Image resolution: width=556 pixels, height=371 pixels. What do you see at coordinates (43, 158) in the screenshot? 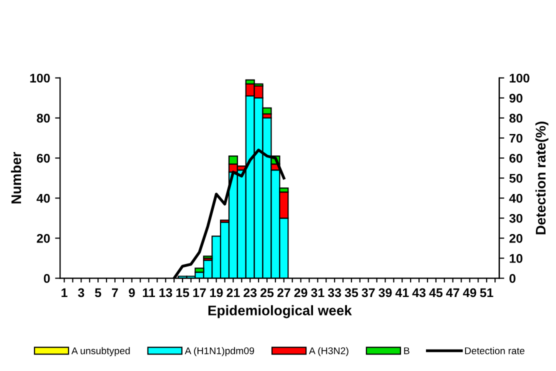
I see `y-tick-label: 60` at bounding box center [43, 158].